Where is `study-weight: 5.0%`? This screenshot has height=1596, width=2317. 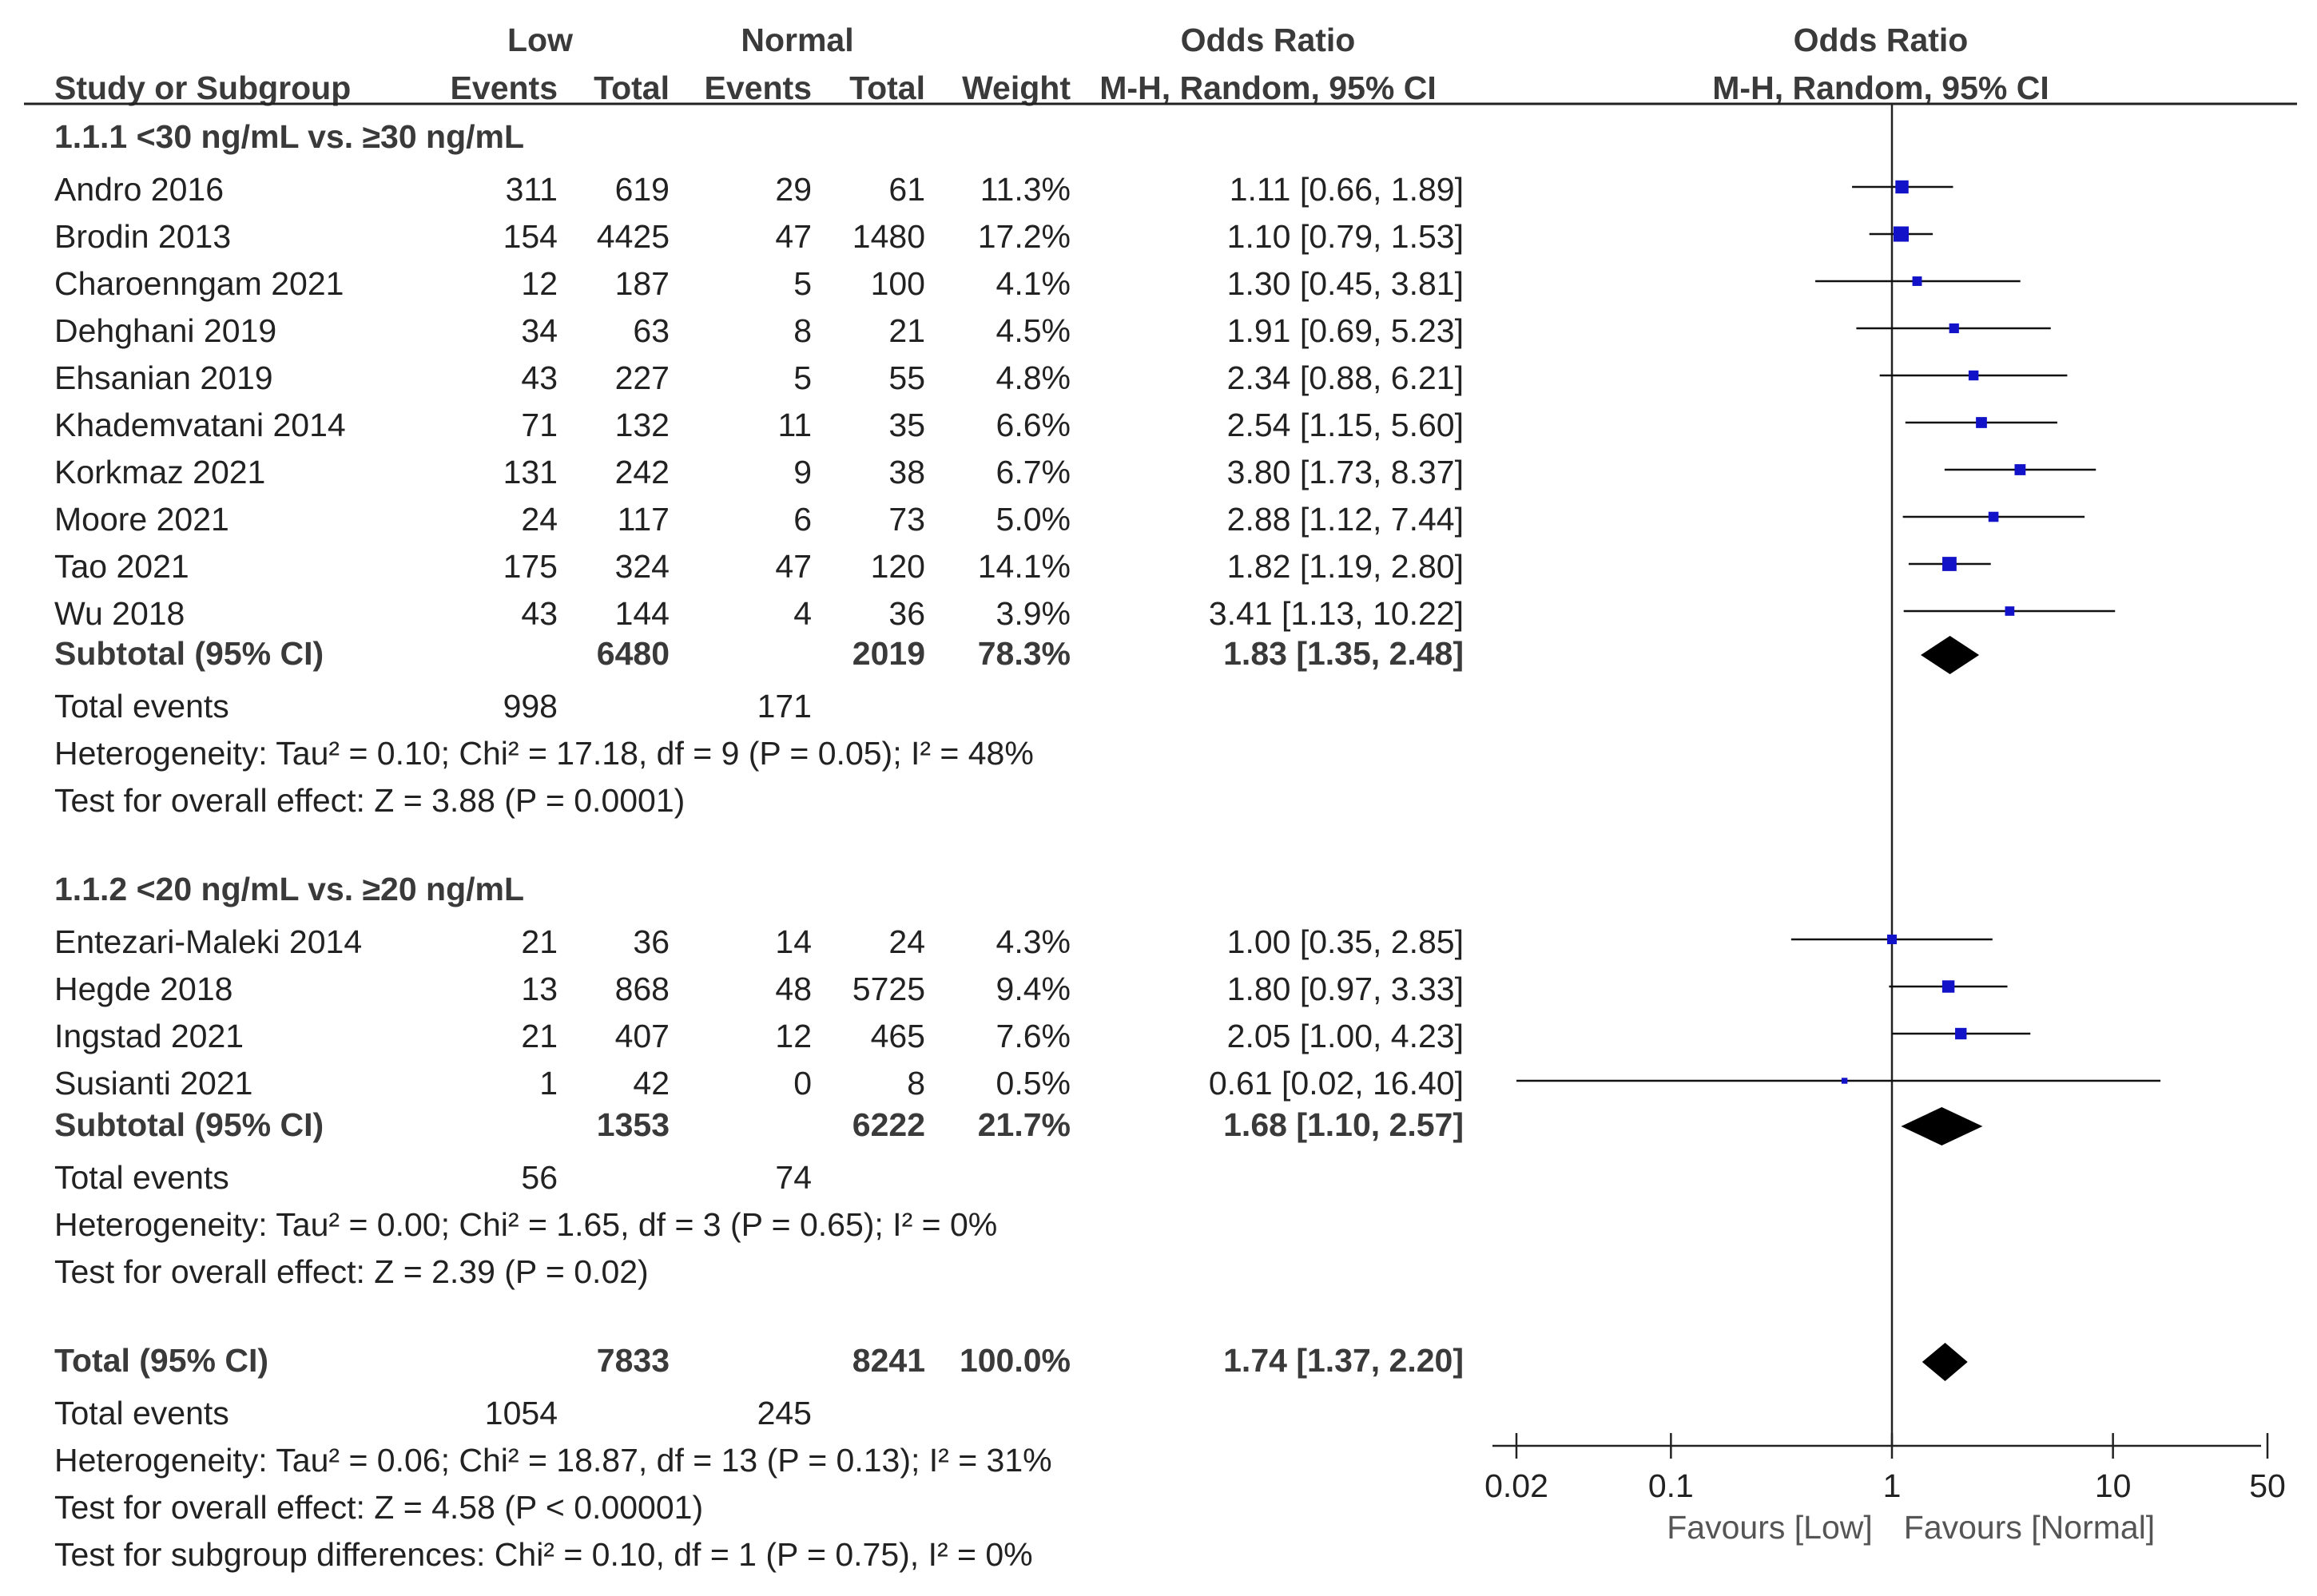 study-weight: 5.0% is located at coordinates (1033, 519).